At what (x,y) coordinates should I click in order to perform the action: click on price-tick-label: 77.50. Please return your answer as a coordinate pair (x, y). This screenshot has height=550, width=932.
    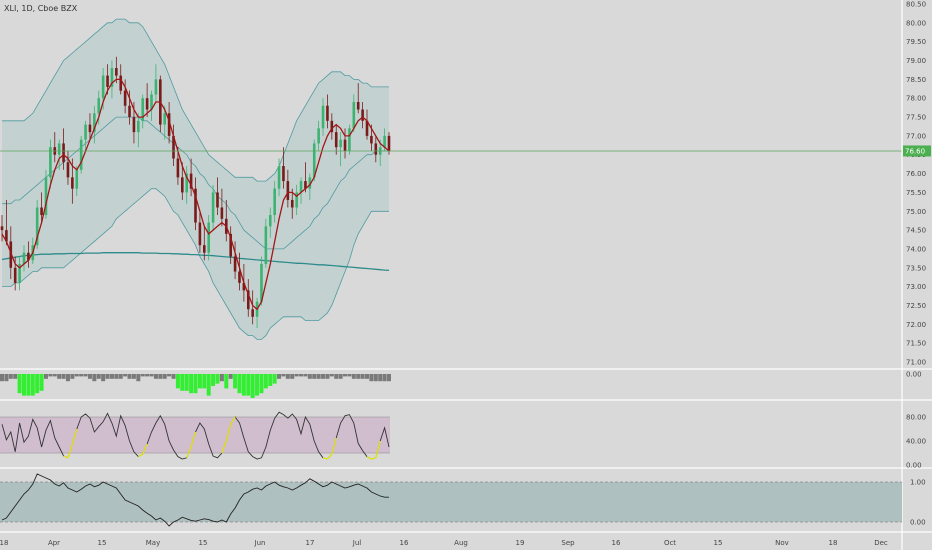
    Looking at the image, I should click on (916, 118).